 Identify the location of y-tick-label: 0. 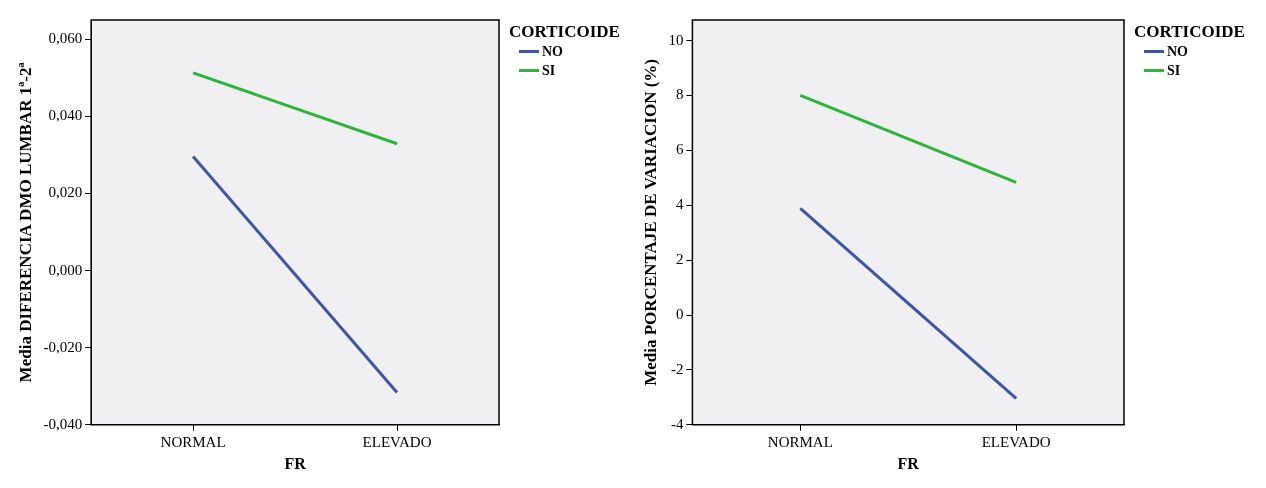
(679, 313).